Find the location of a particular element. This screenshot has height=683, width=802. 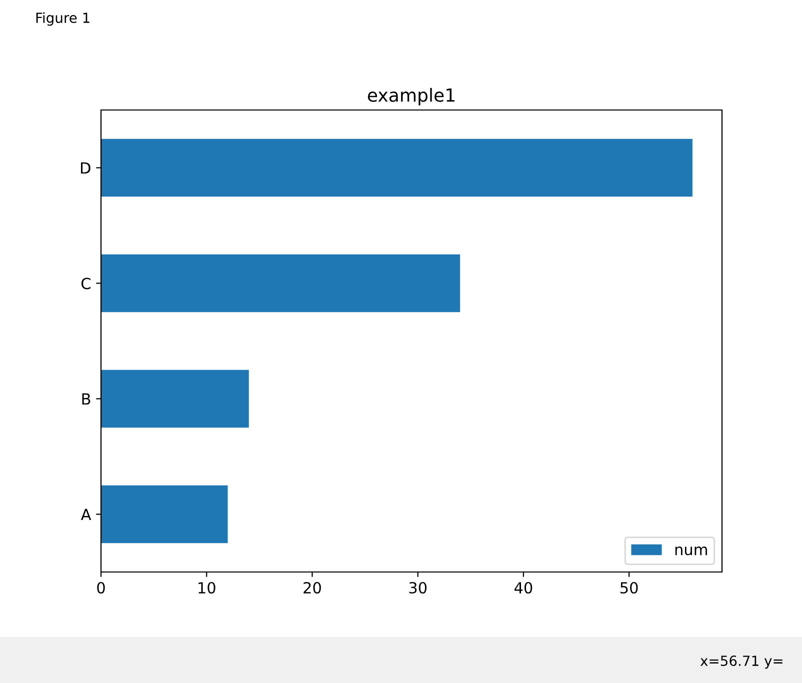

y-tick-label: C is located at coordinates (85, 284).